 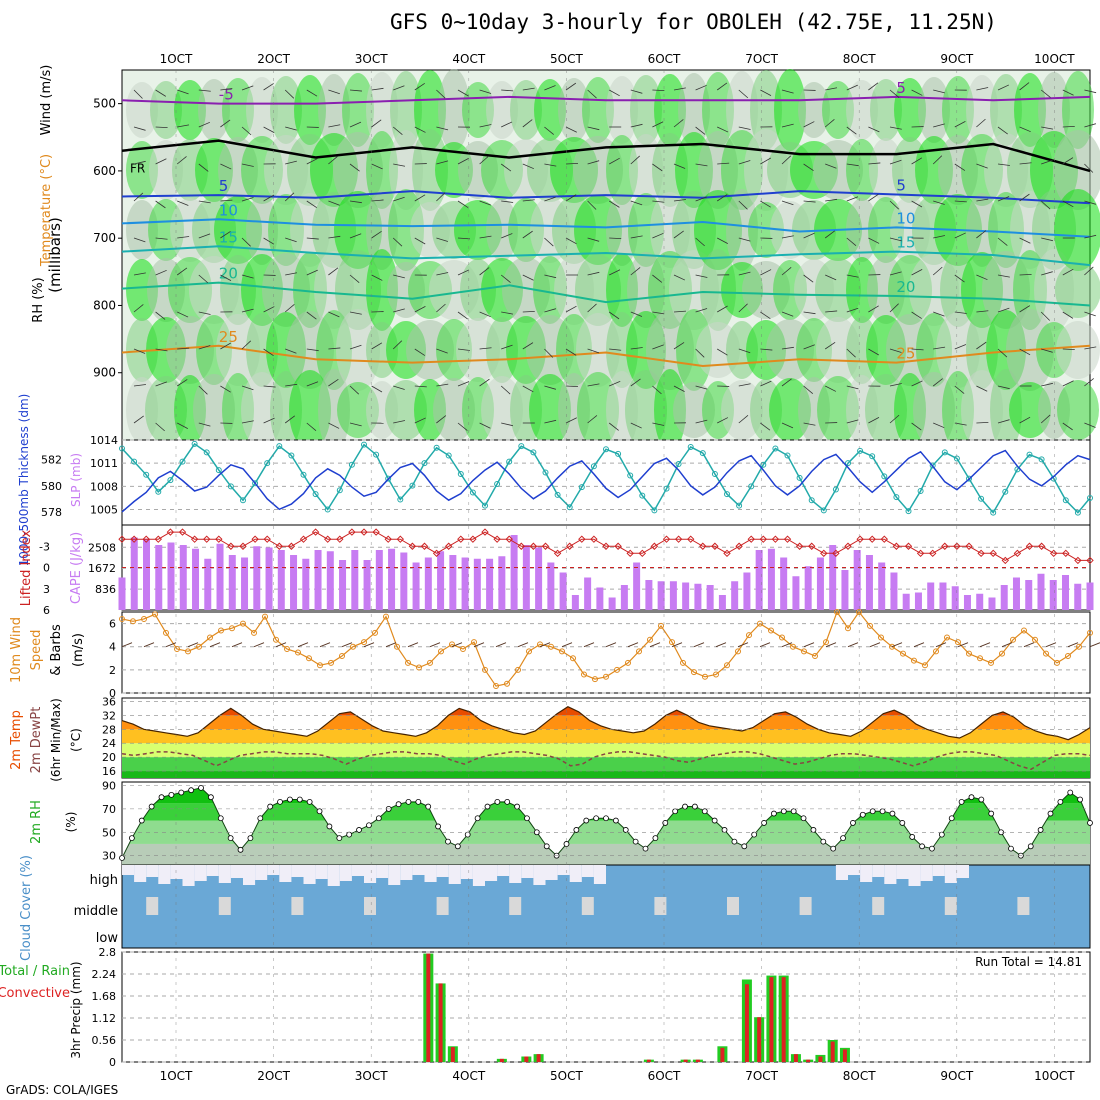 What do you see at coordinates (108, 952) in the screenshot?
I see `precip-tick-label: 2.8` at bounding box center [108, 952].